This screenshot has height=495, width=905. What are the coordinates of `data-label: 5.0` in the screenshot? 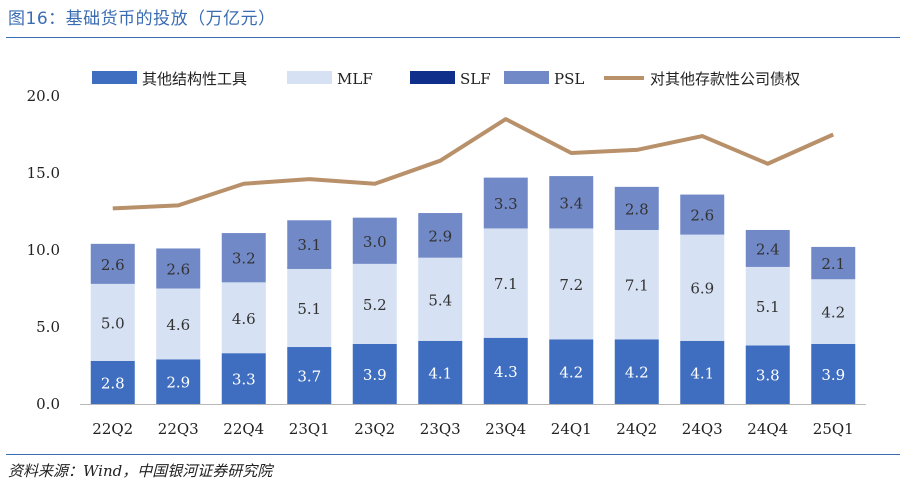 It's located at (113, 323).